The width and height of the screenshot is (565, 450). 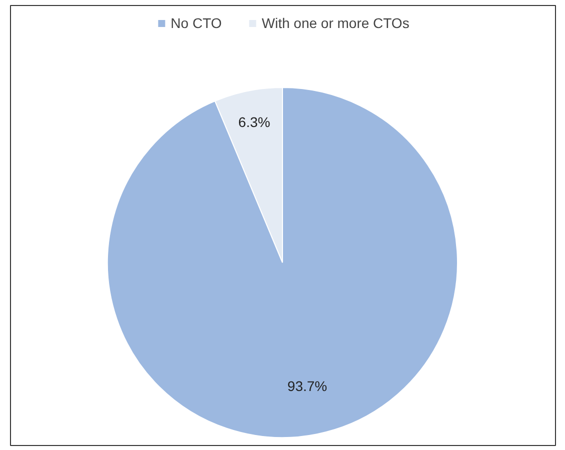 I want to click on legend-label: With one or more CTOs, so click(x=336, y=23).